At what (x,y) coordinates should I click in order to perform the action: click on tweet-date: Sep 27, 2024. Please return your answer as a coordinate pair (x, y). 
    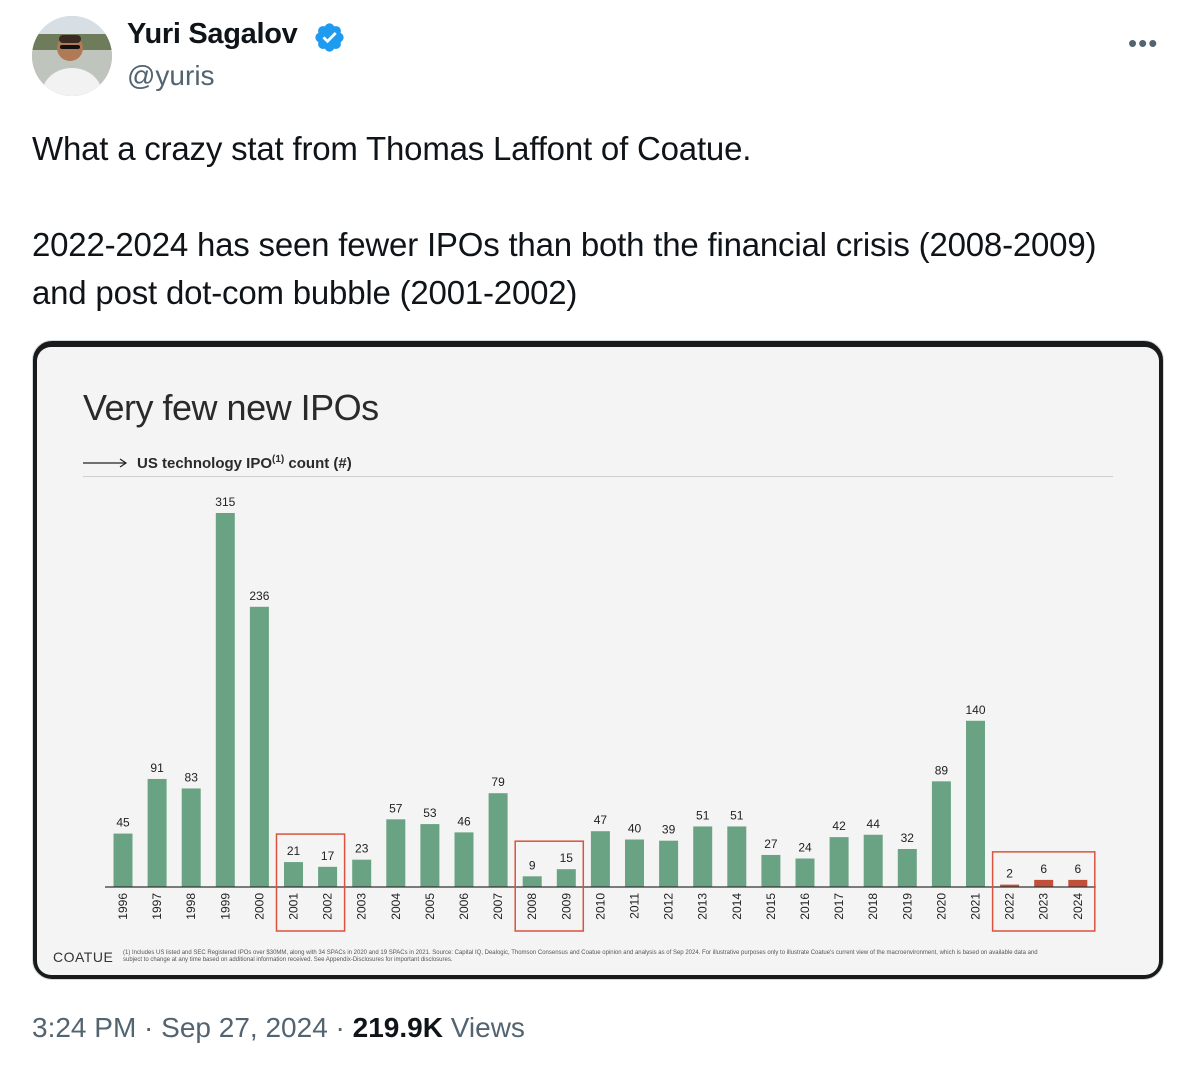
    Looking at the image, I should click on (244, 1027).